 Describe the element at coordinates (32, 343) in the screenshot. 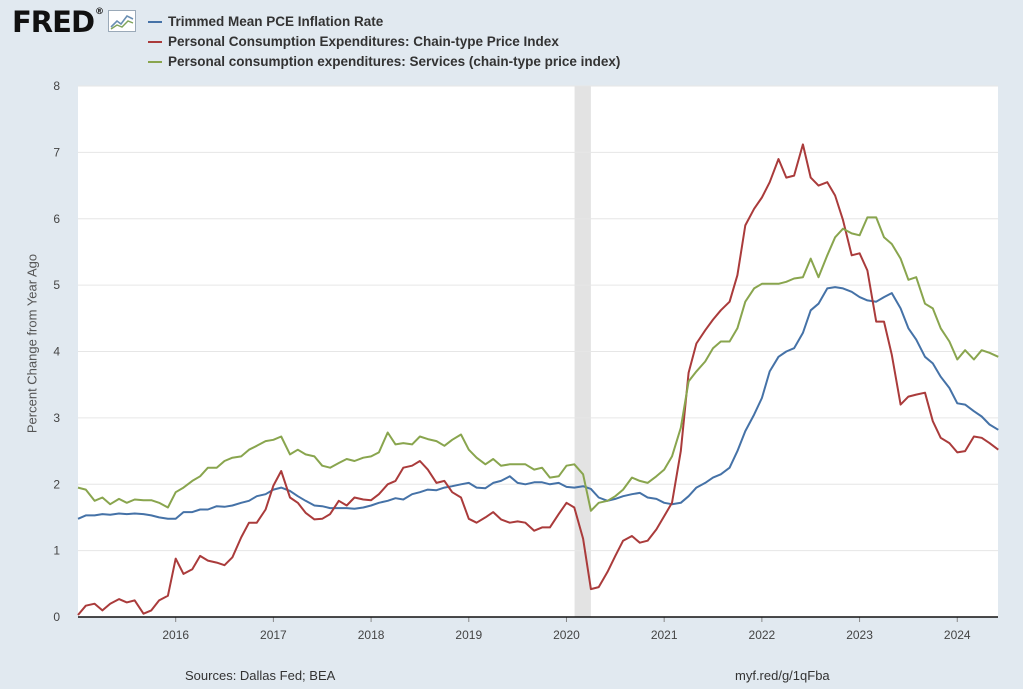

I see `y-axis-label: Percent Change from Year Ago` at that location.